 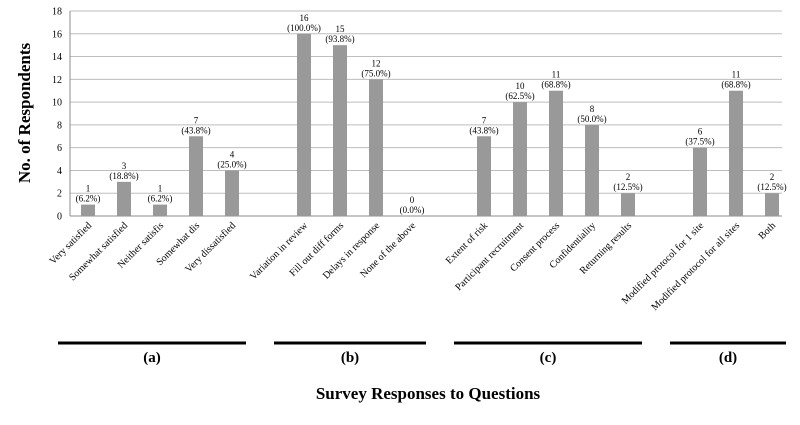 I want to click on y-tick-label: 4, so click(x=59, y=171).